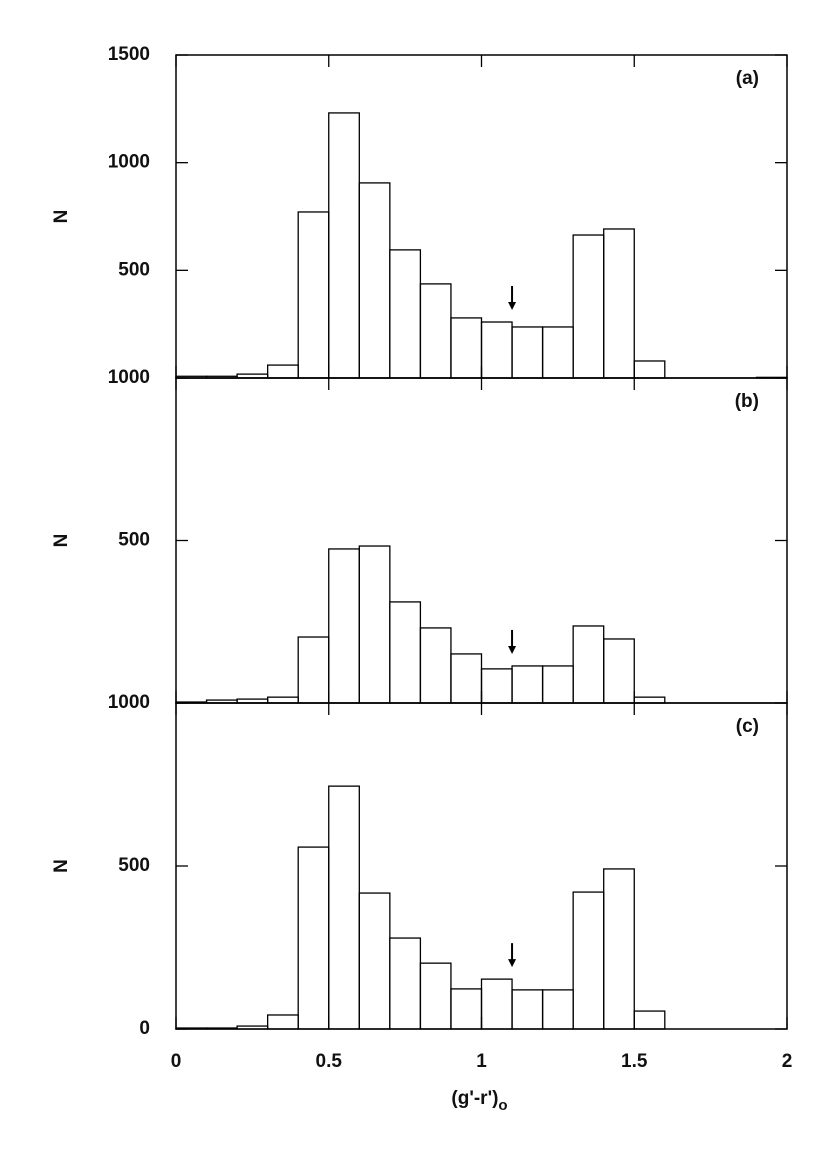 The image size is (827, 1170). I want to click on x-tick-label: 1, so click(481, 1061).